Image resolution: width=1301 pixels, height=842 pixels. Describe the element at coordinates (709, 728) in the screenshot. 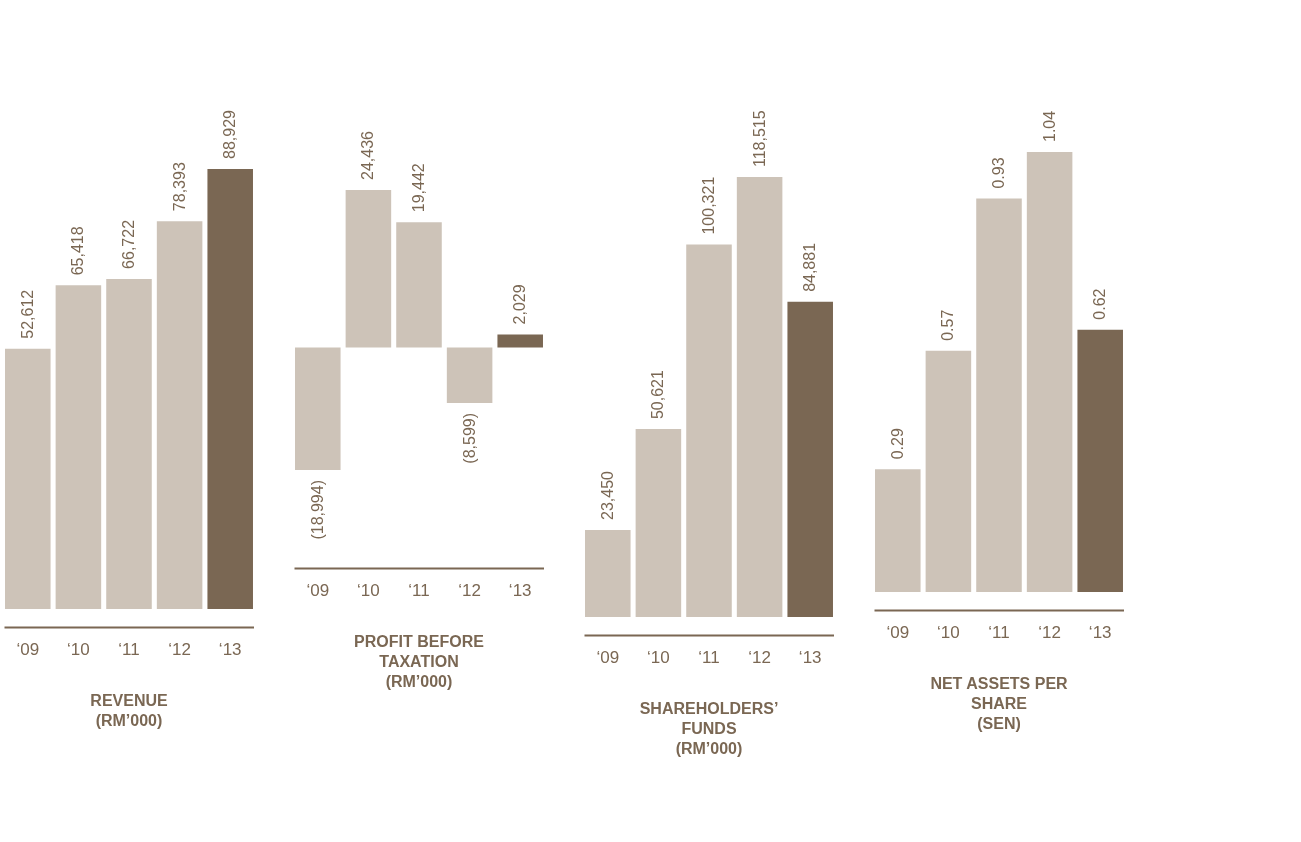

I see `text: SHAREHOLDERS’ FUNDS (RM’000)` at that location.